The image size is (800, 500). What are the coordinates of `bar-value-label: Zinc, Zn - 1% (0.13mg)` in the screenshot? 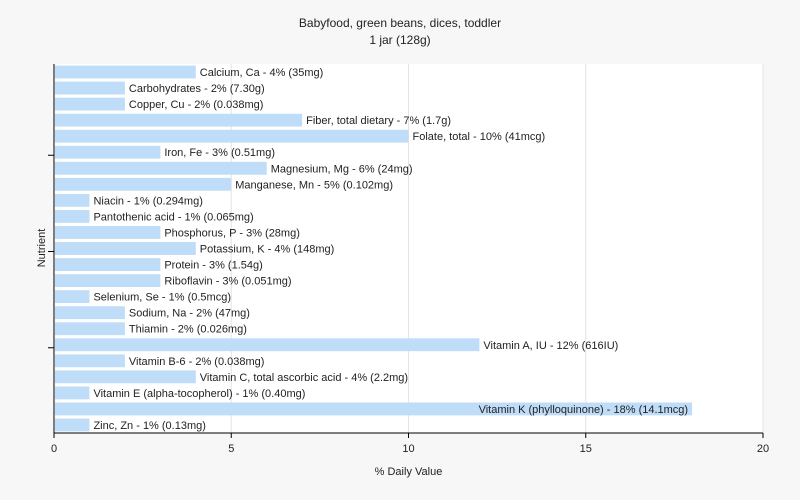 It's located at (149, 426).